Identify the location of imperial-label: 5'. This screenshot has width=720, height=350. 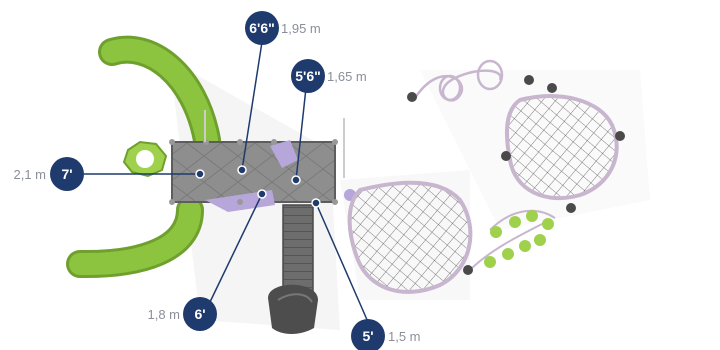
(367, 336).